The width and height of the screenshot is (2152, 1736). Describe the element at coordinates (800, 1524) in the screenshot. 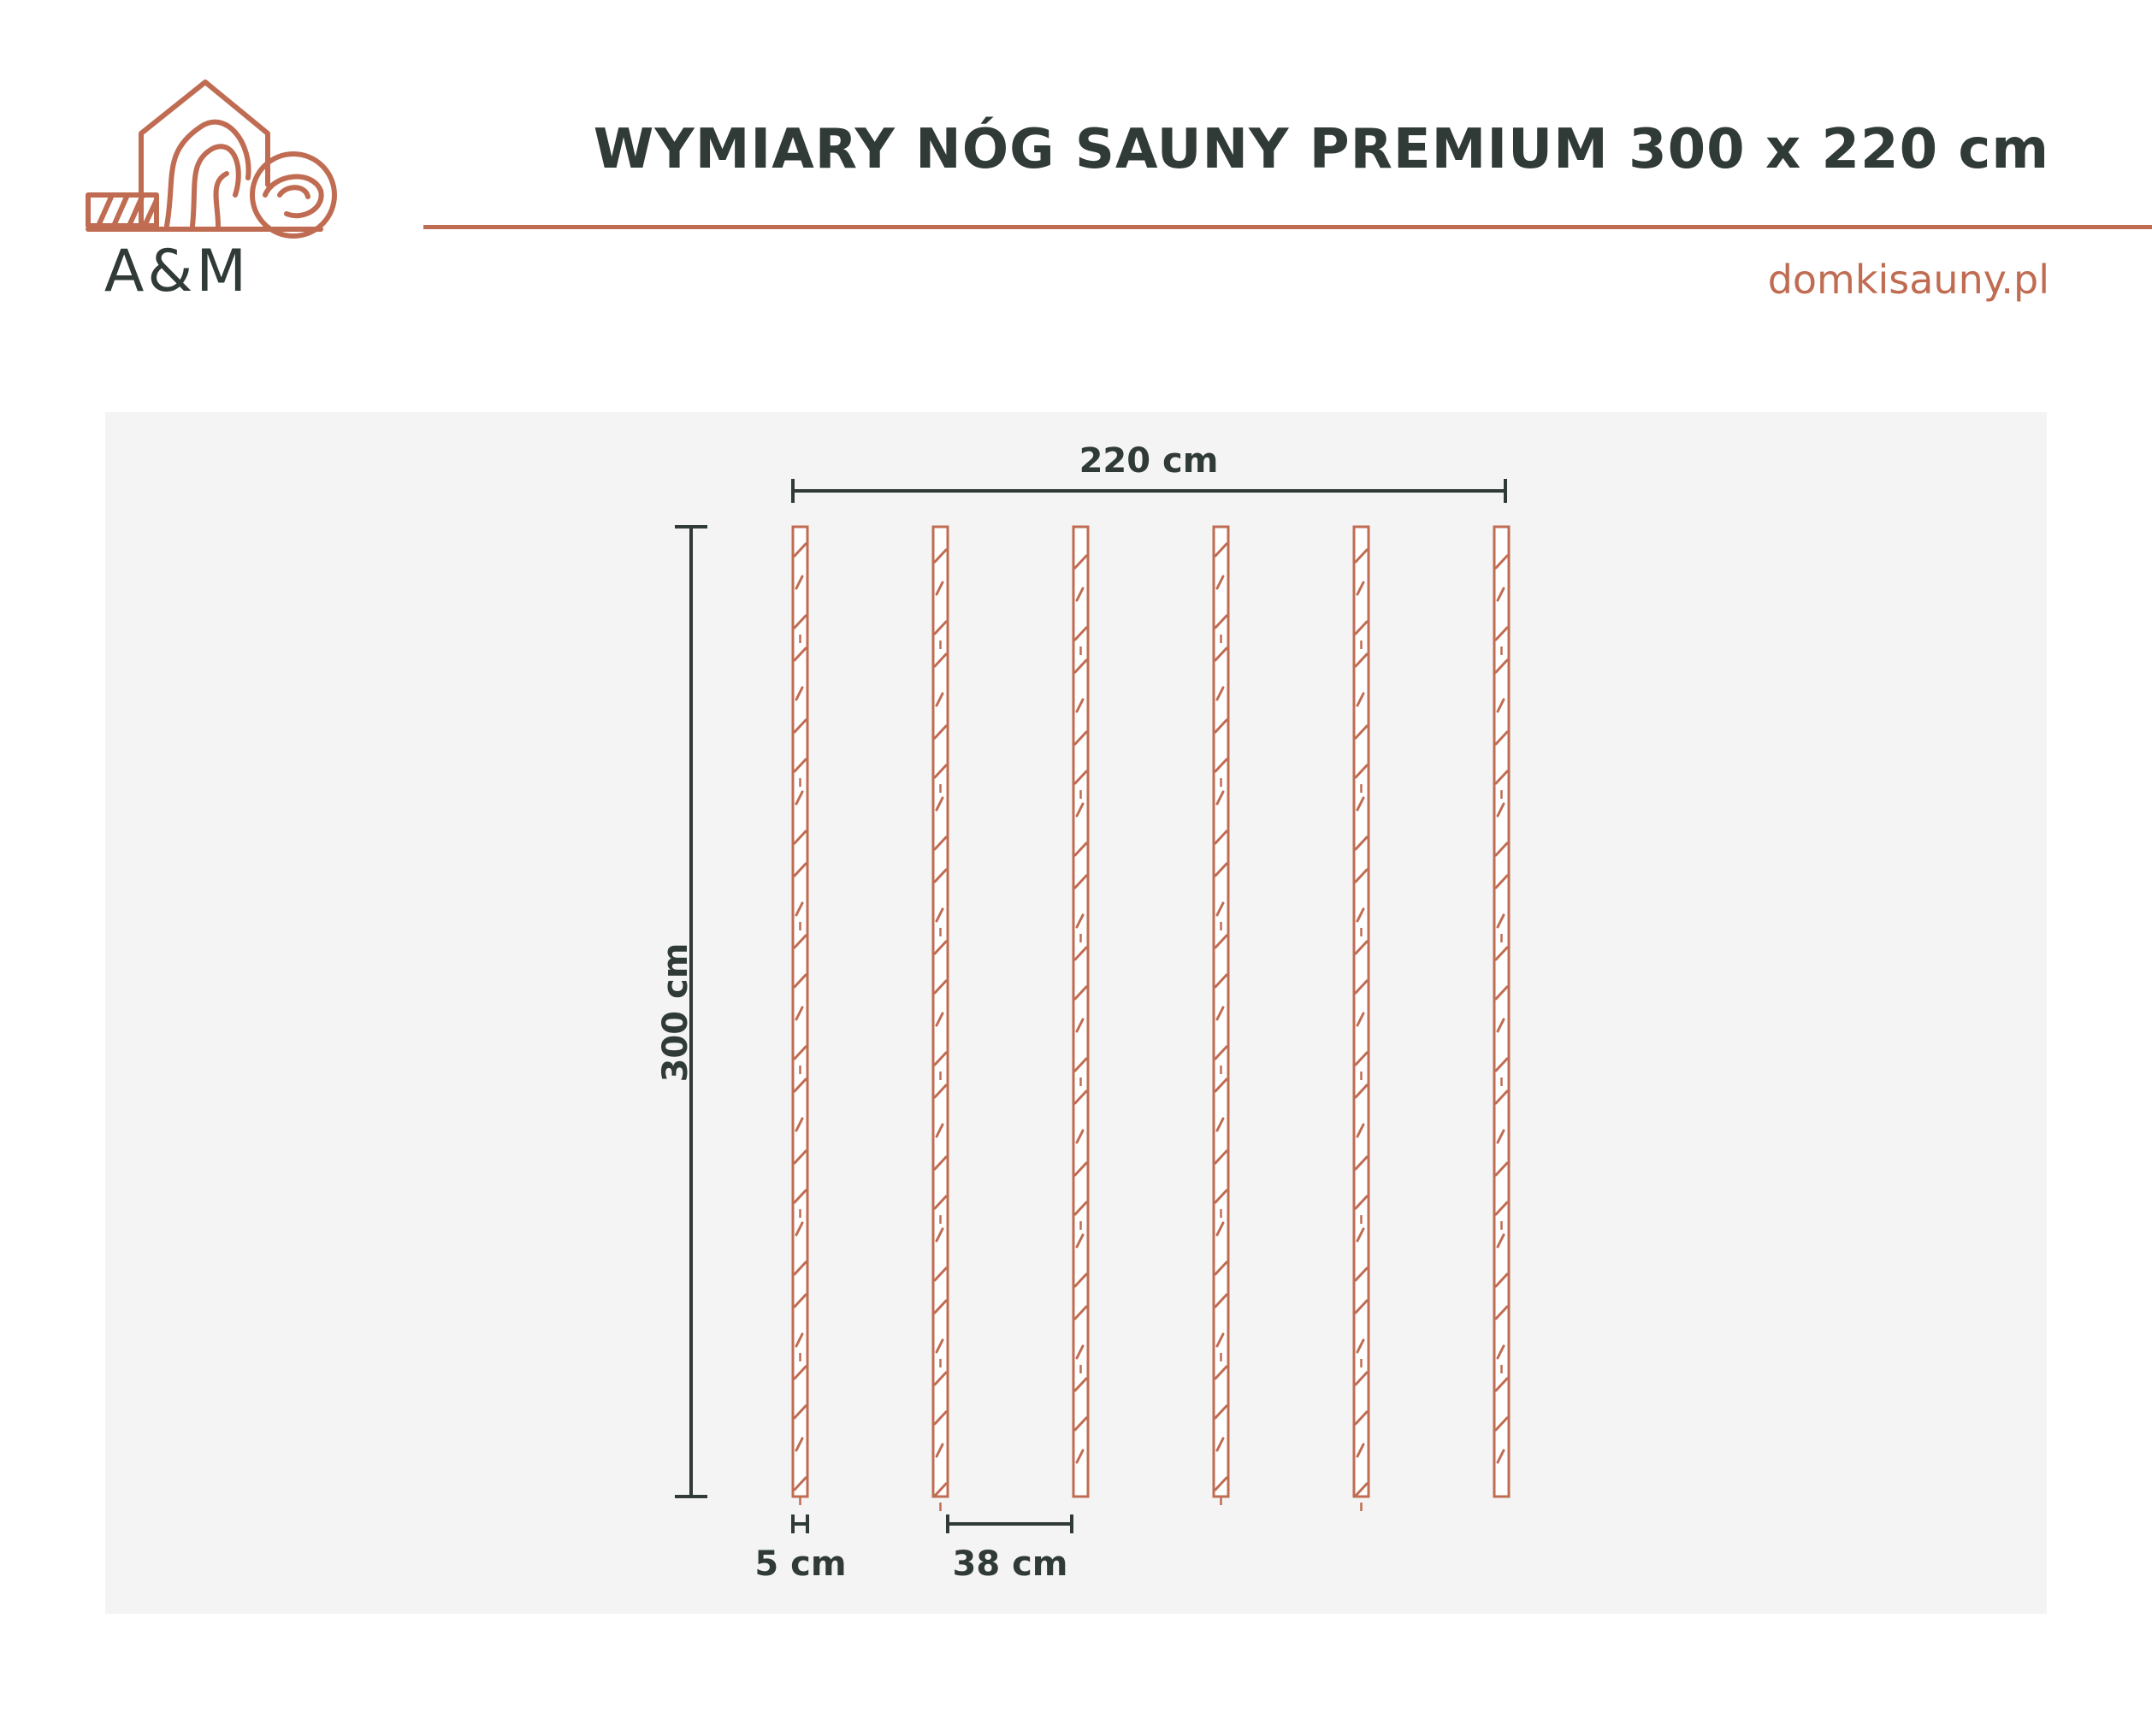

I see `leg-width-dimension` at that location.